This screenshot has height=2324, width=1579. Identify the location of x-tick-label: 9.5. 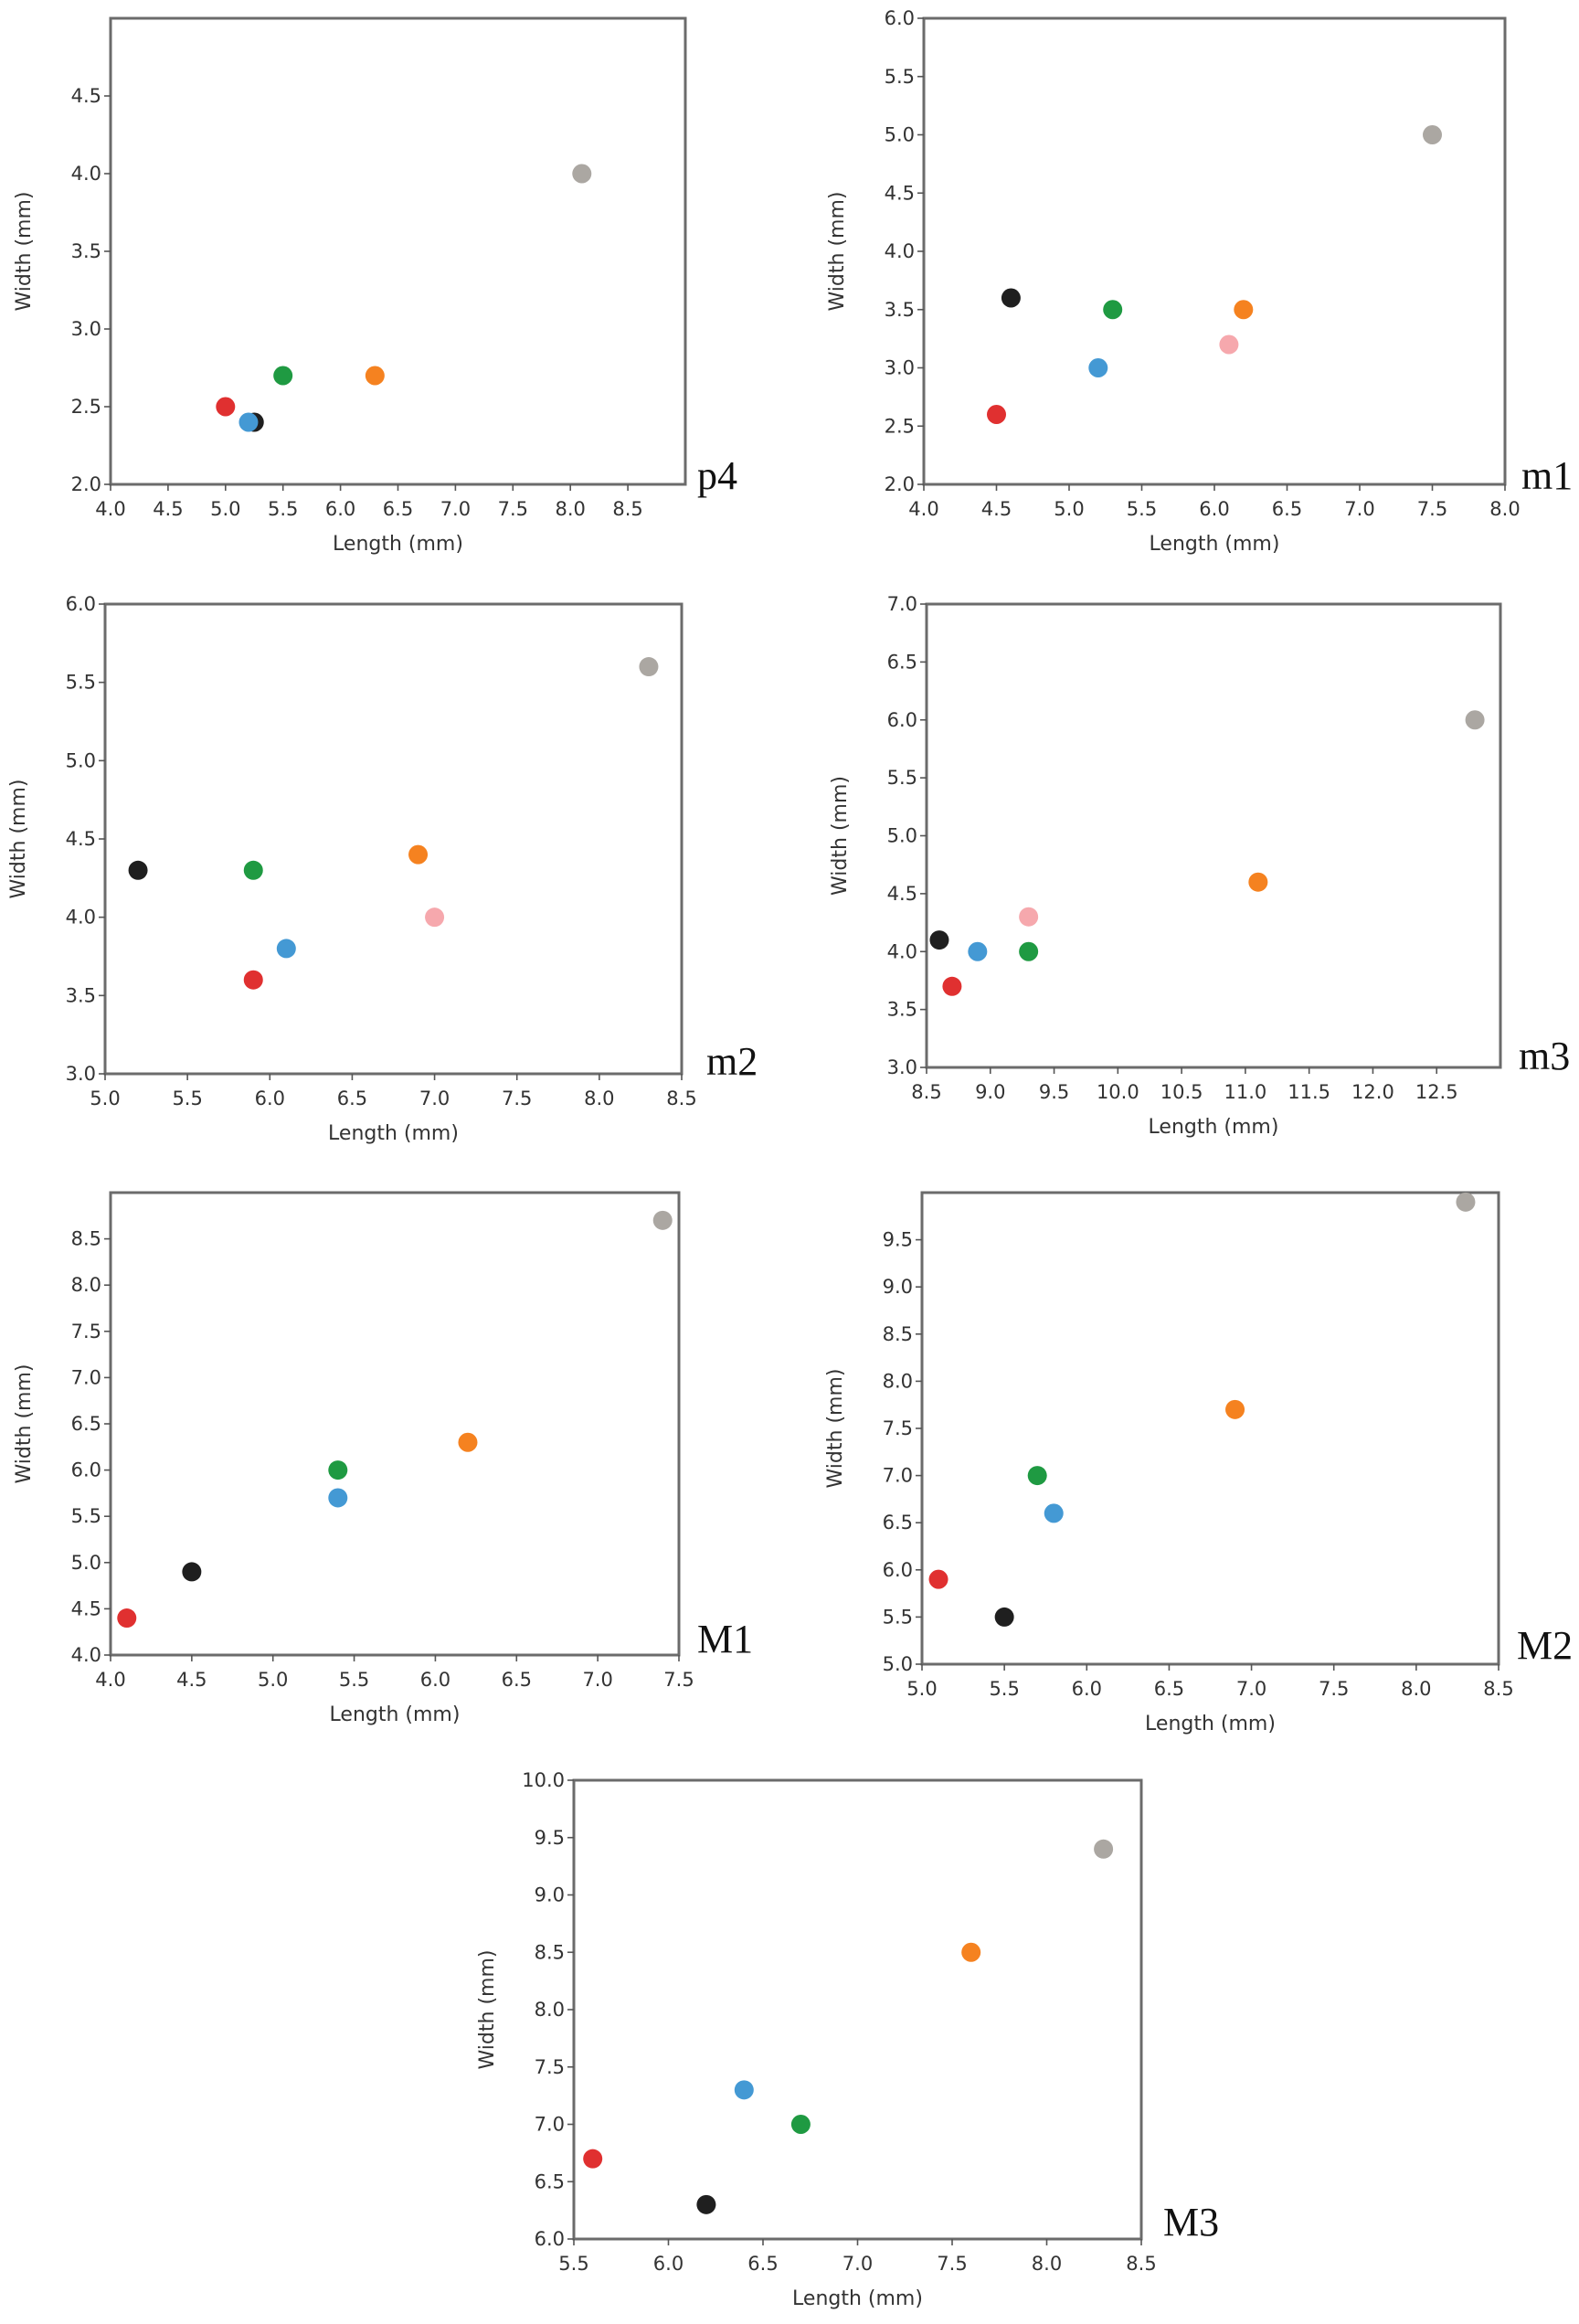
(1054, 1092).